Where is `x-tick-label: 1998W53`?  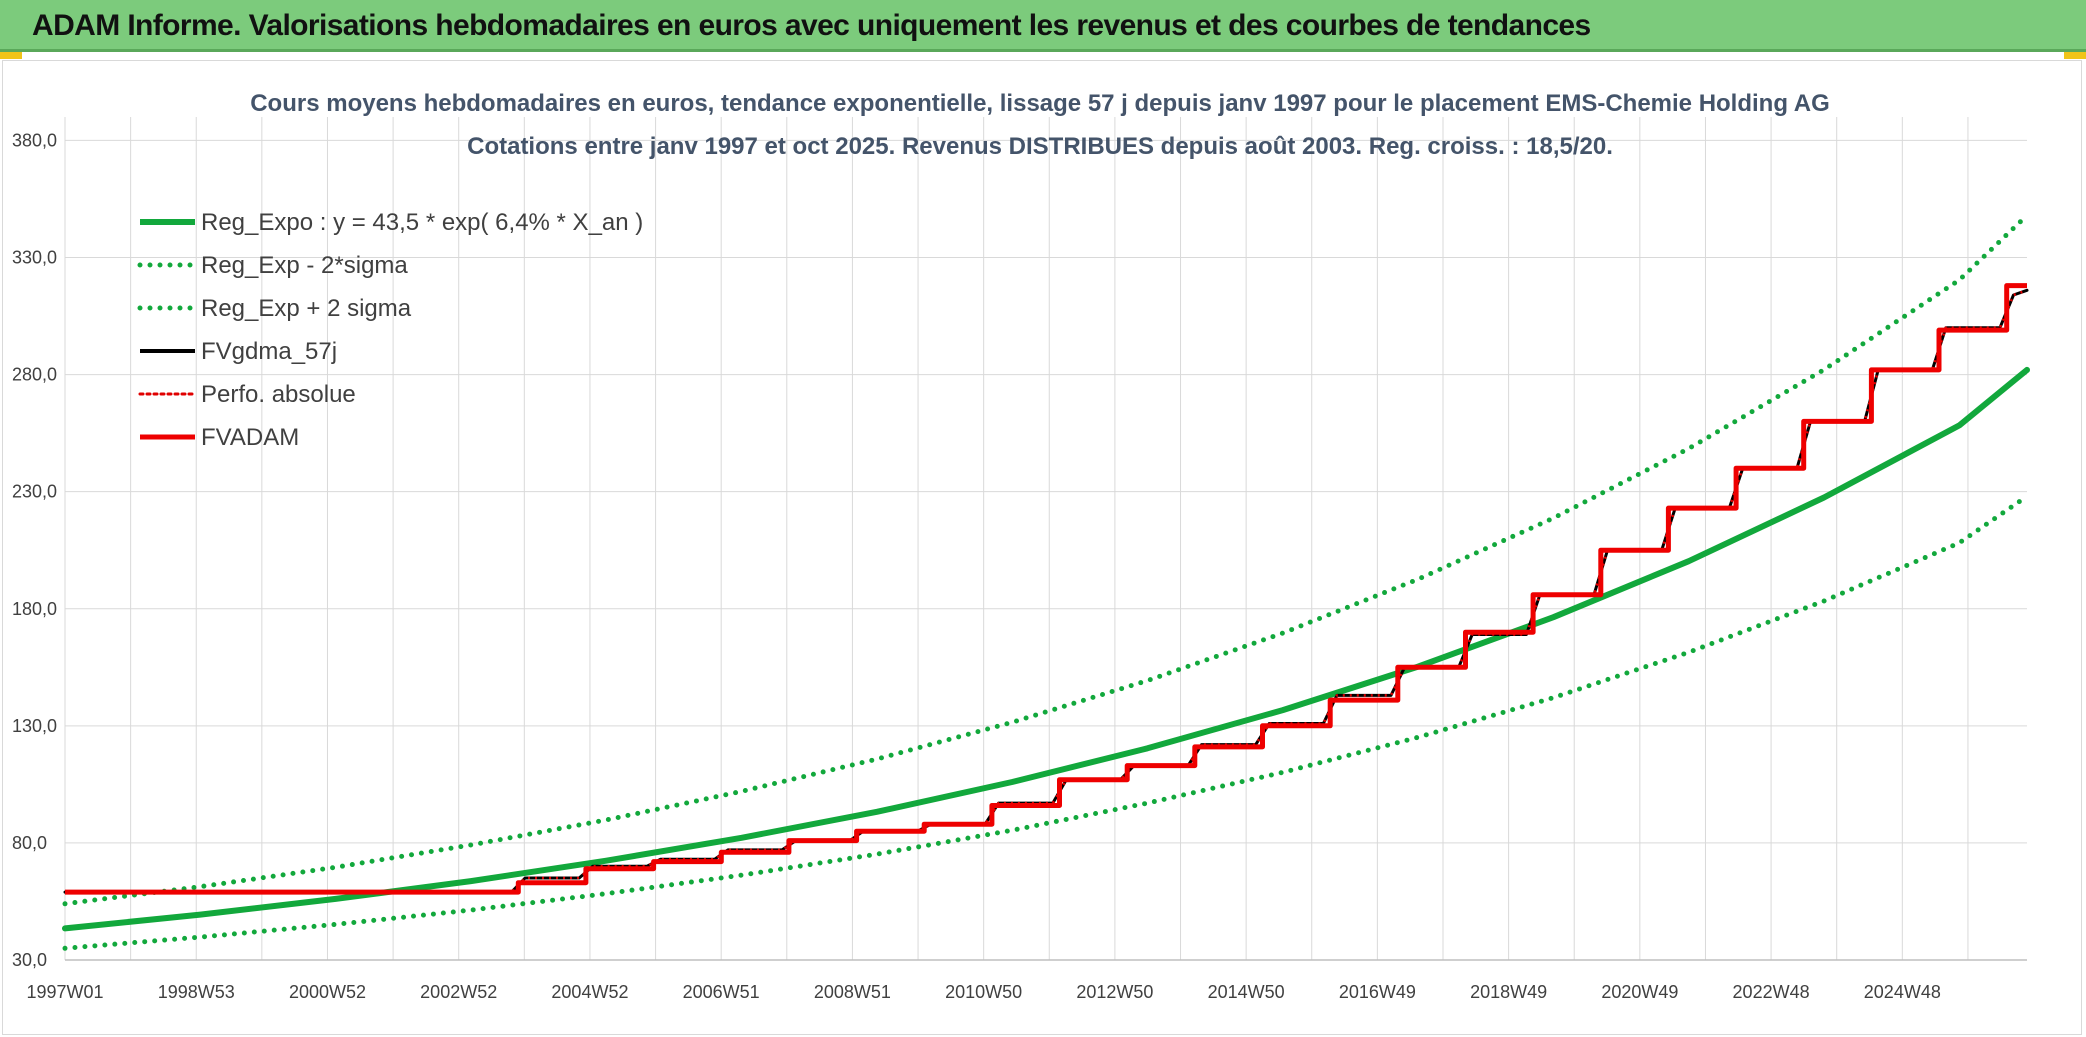 x-tick-label: 1998W53 is located at coordinates (196, 992).